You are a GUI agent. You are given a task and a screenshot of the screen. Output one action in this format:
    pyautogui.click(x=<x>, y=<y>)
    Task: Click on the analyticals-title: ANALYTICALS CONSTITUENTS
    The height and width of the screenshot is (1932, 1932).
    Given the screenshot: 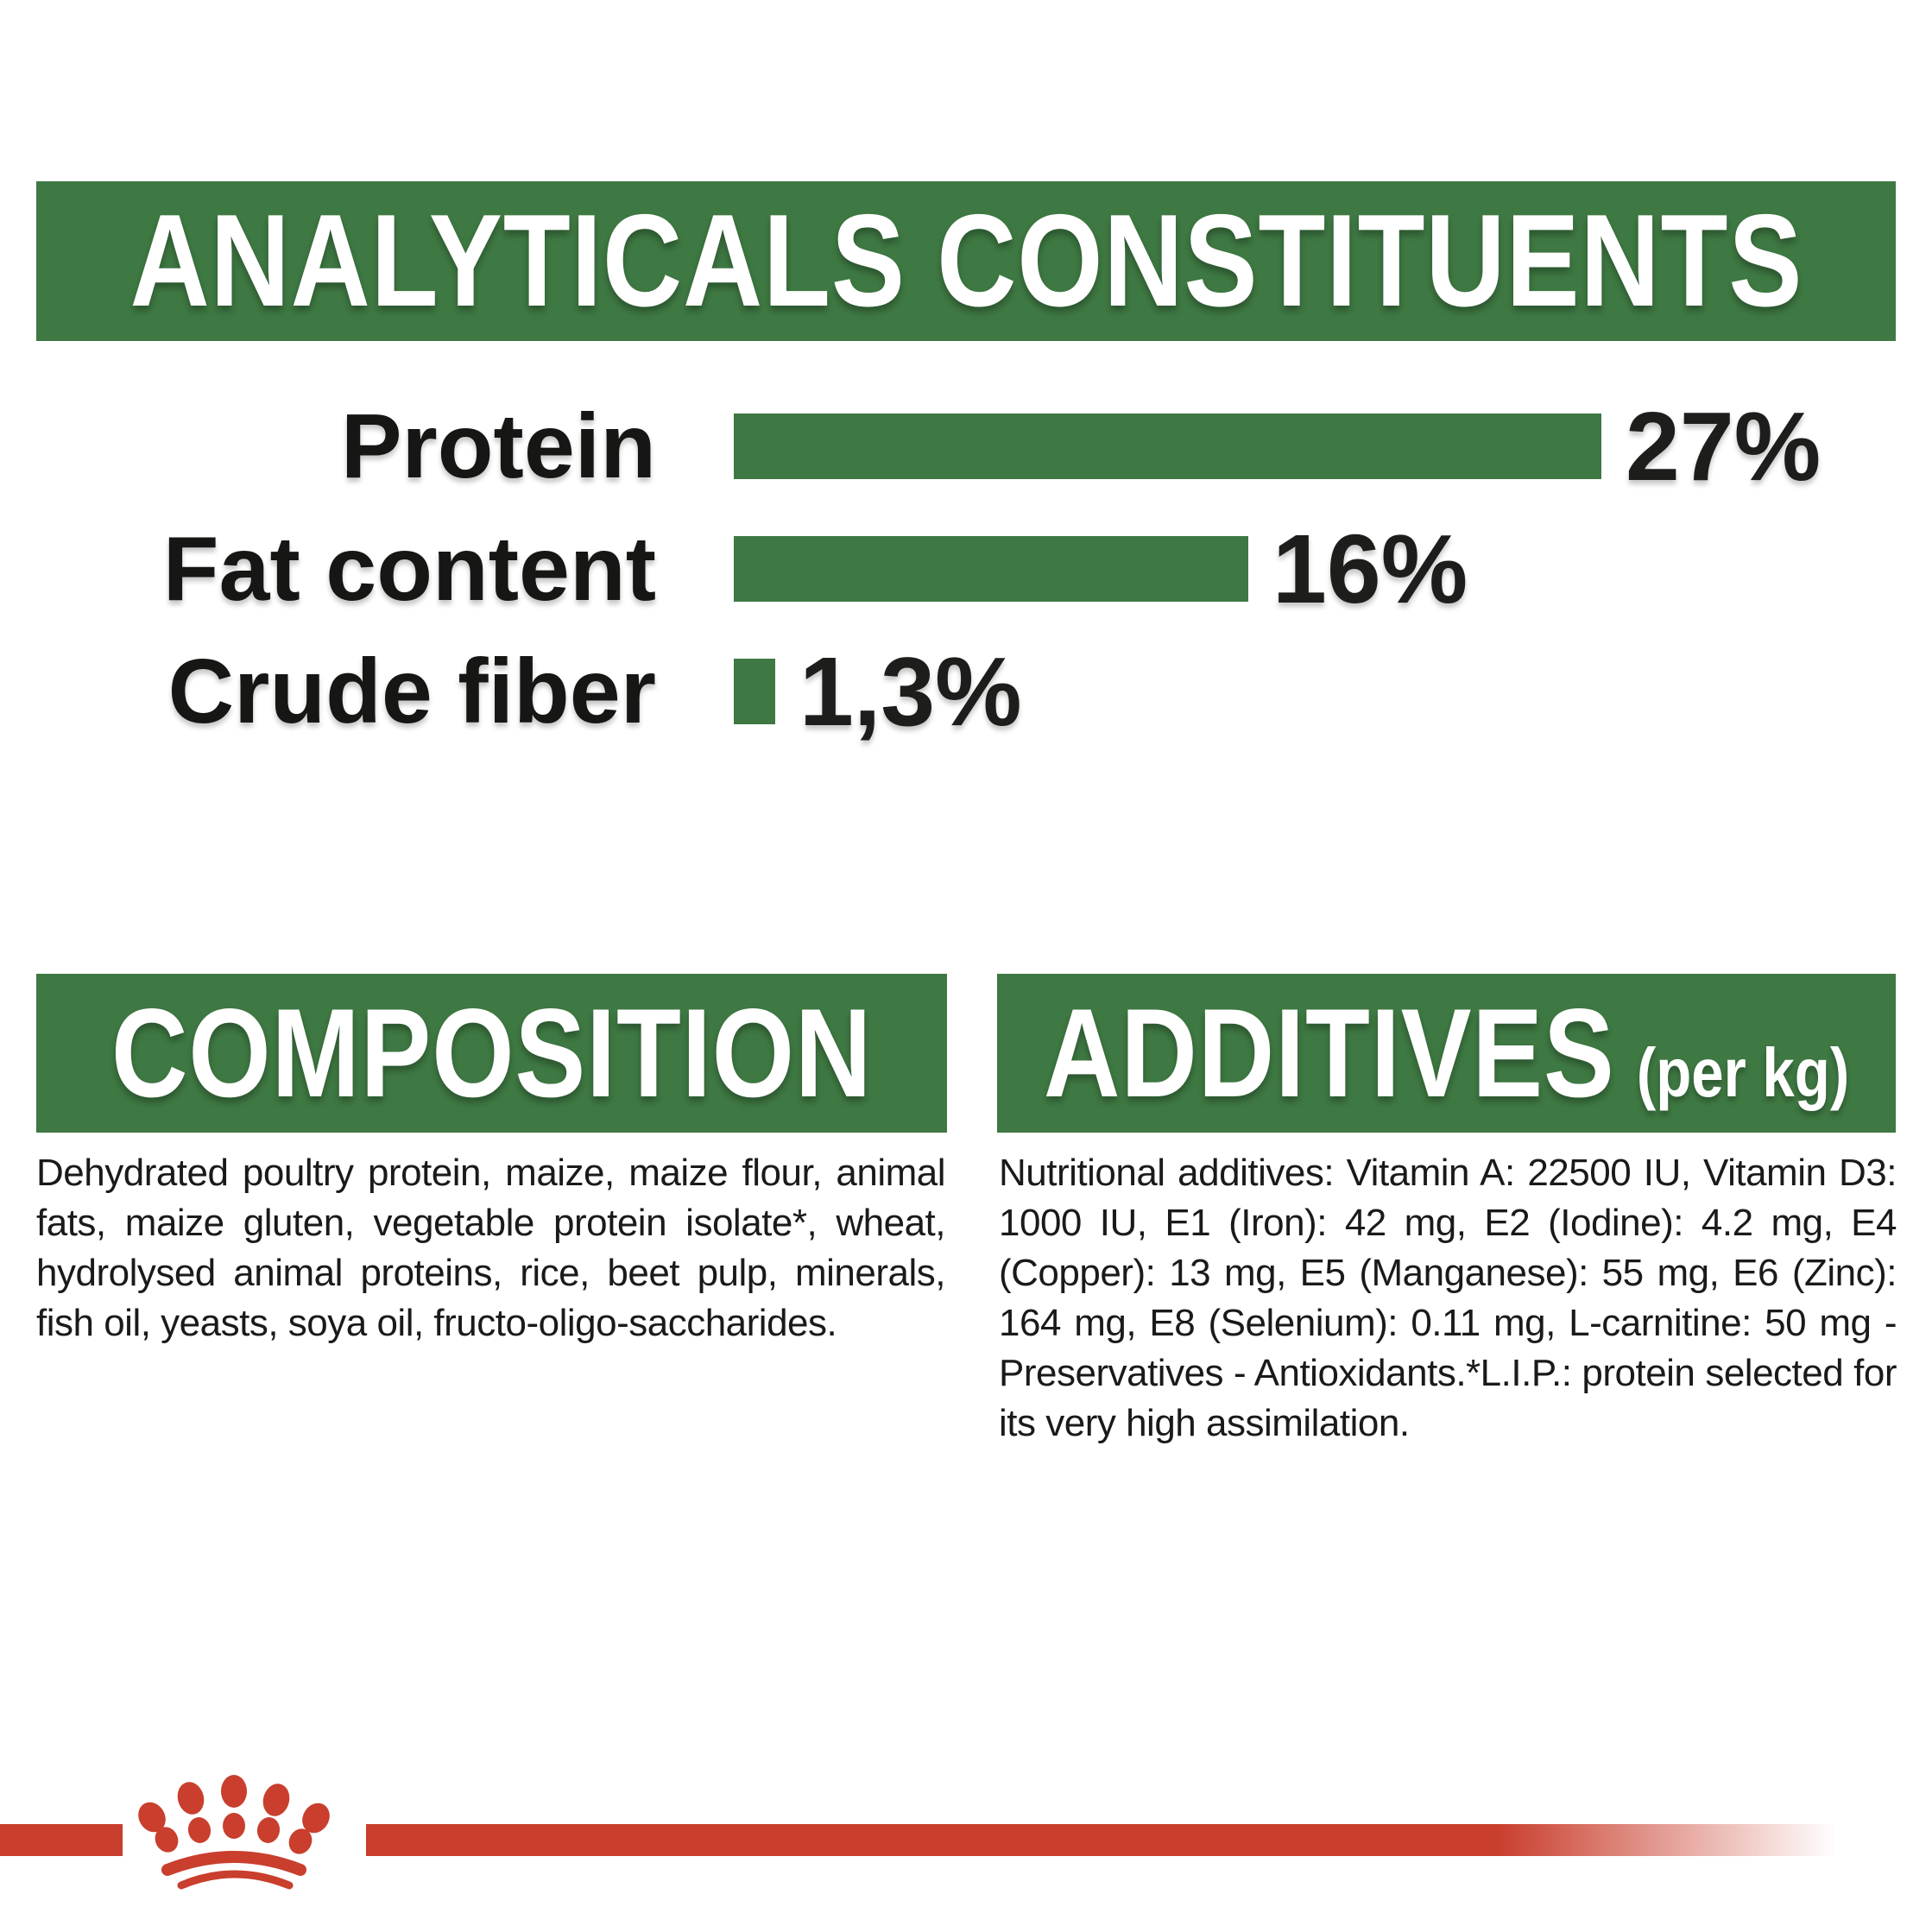 What is the action you would take?
    pyautogui.click(x=966, y=260)
    